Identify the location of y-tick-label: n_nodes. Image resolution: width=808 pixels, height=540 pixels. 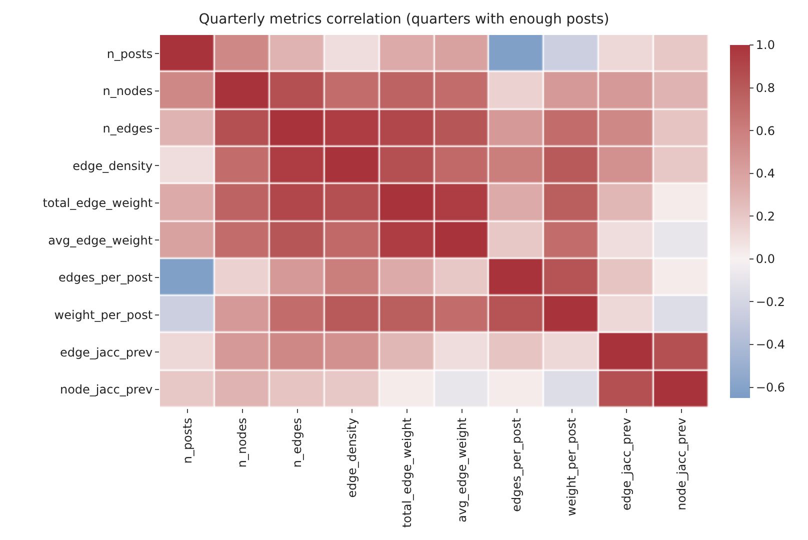
(127, 91).